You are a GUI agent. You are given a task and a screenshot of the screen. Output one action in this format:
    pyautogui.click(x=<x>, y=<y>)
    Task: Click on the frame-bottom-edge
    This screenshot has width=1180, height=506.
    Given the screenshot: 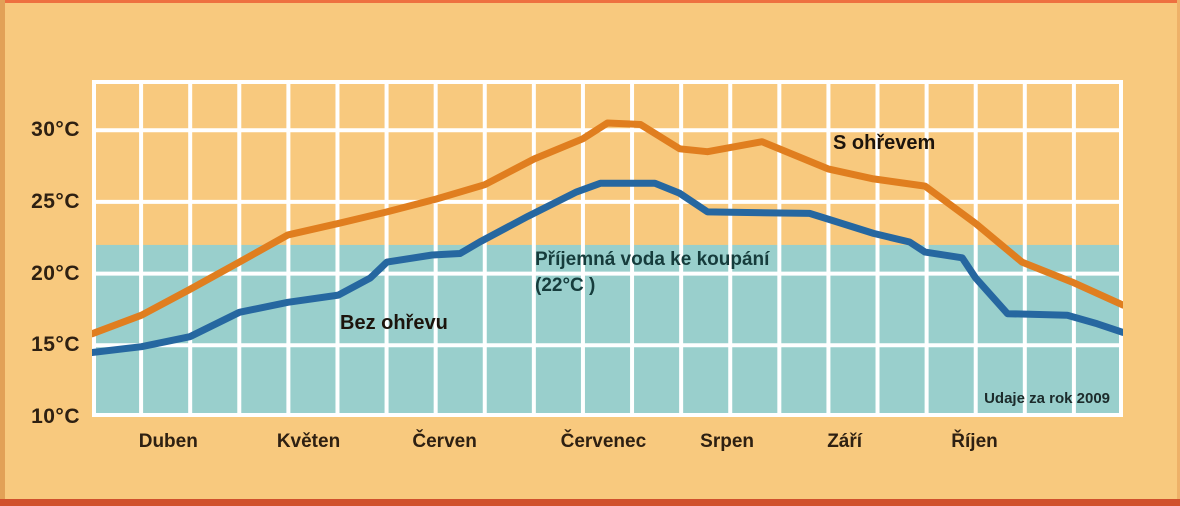 What is the action you would take?
    pyautogui.click(x=590, y=502)
    